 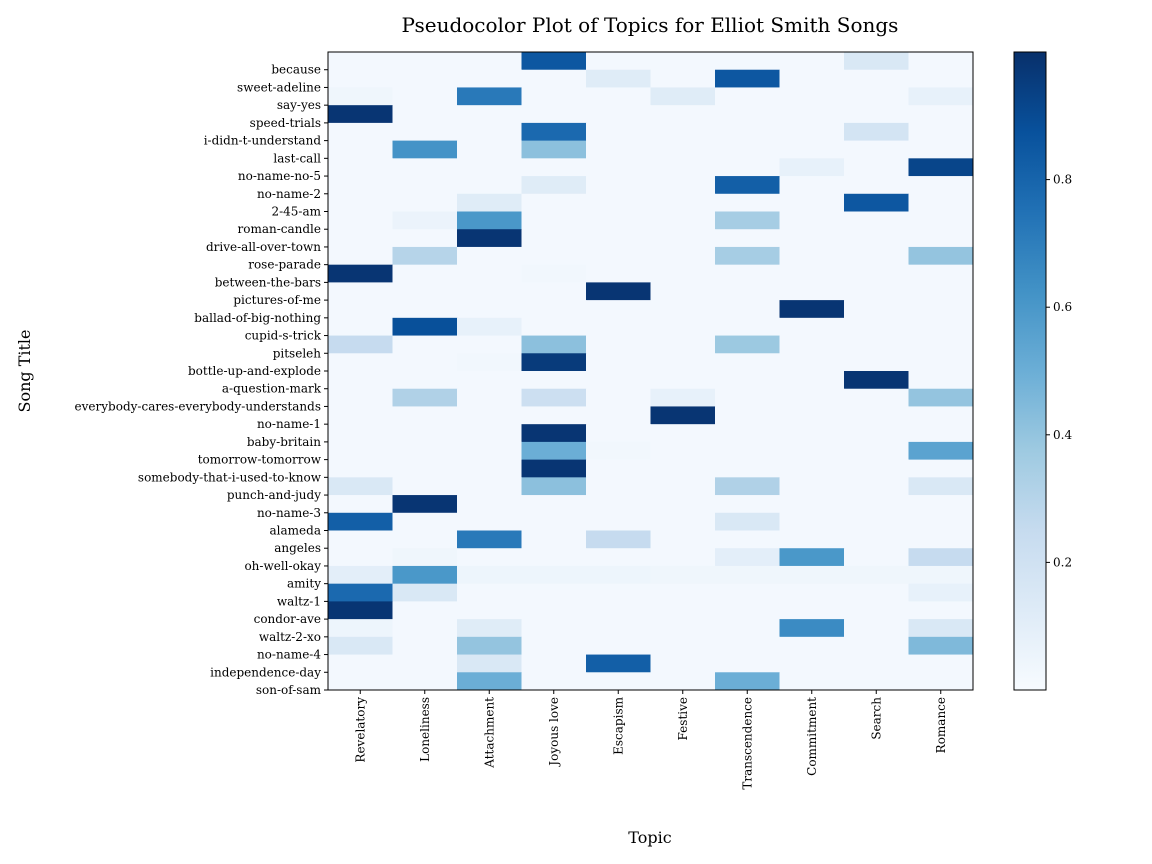 What do you see at coordinates (257, 318) in the screenshot?
I see `y-tick-label: ballad-of-big-nothing` at bounding box center [257, 318].